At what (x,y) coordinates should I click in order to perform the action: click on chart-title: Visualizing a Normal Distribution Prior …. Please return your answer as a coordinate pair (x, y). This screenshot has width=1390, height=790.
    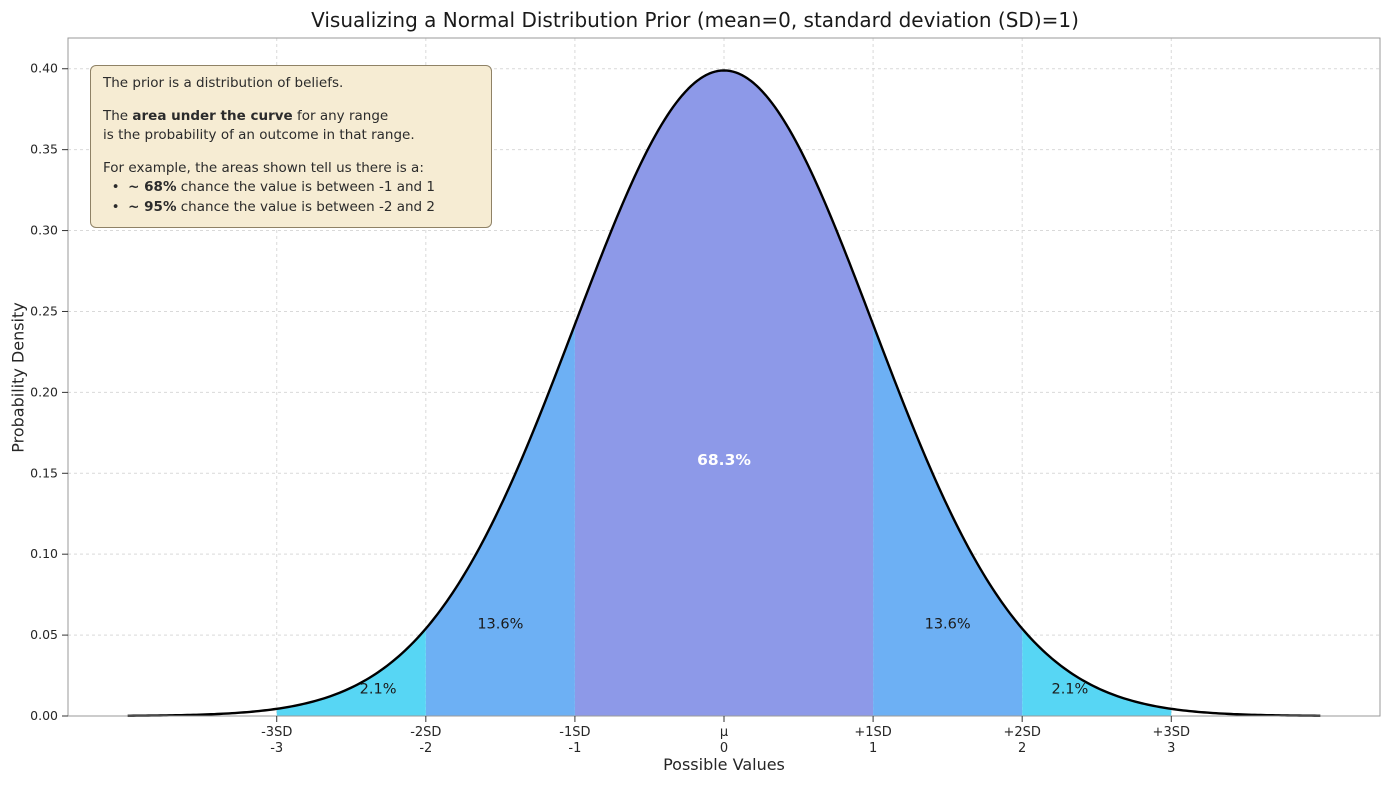
    Looking at the image, I should click on (695, 20).